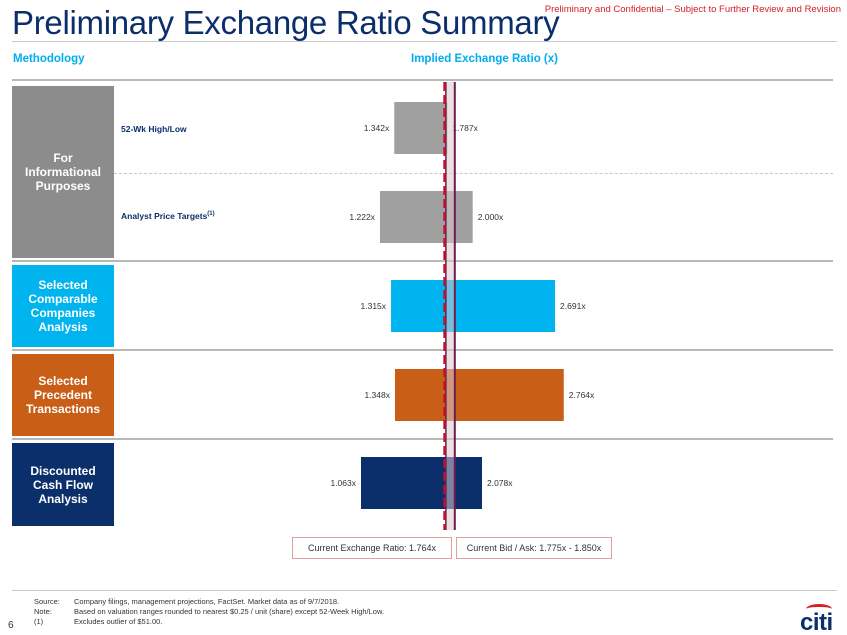 The width and height of the screenshot is (847, 635). What do you see at coordinates (465, 128) in the screenshot?
I see `high-value-label: 1.787x` at bounding box center [465, 128].